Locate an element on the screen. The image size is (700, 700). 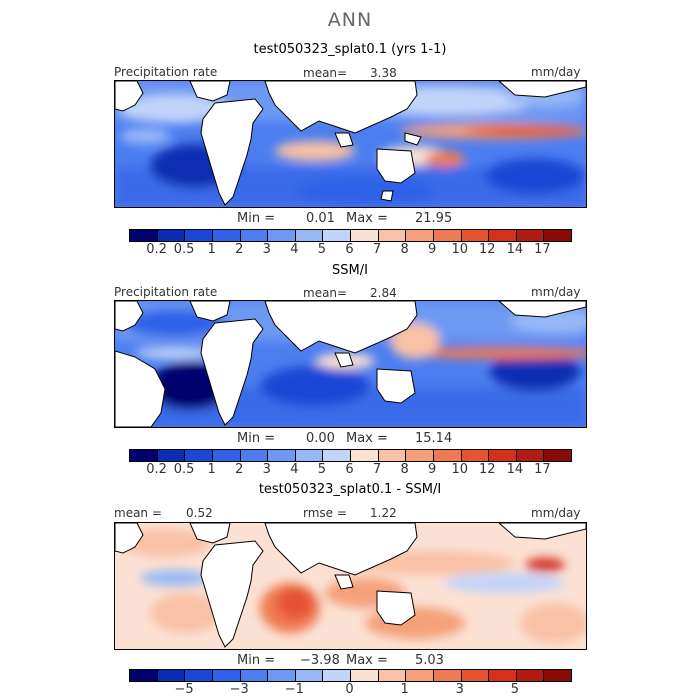
panel3-map-svg is located at coordinates (350, 586).